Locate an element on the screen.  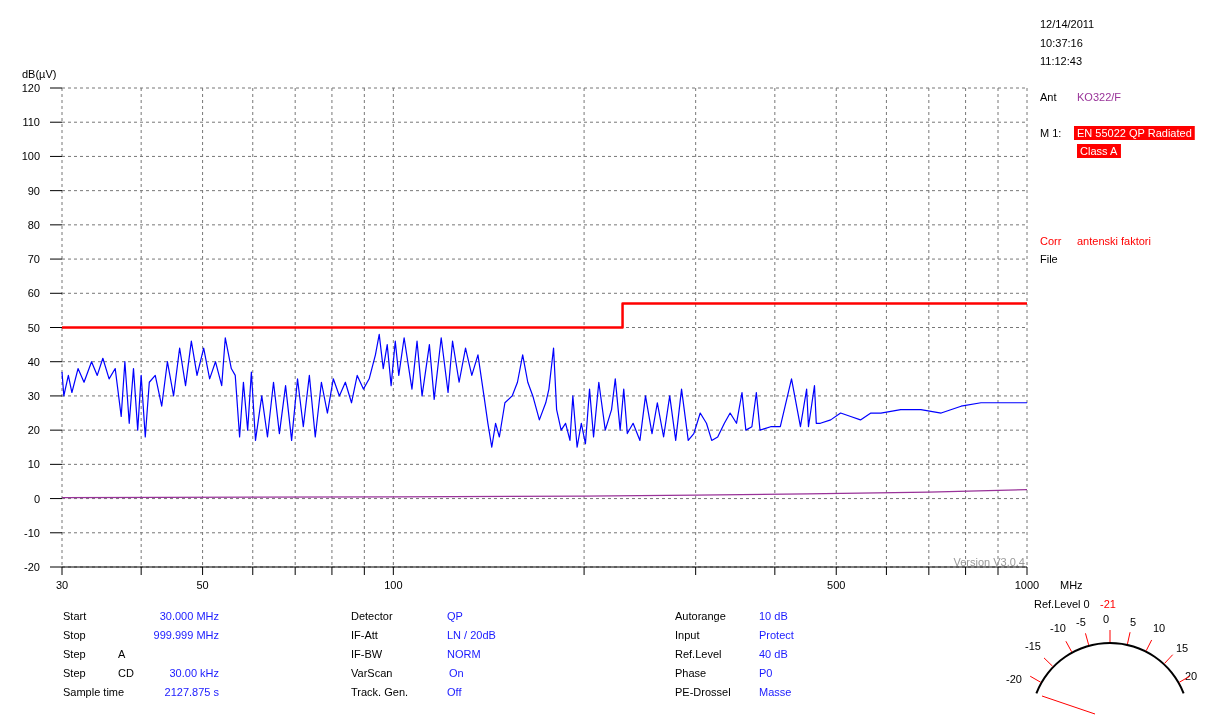
text: 11:12:43 is located at coordinates (1061, 61).